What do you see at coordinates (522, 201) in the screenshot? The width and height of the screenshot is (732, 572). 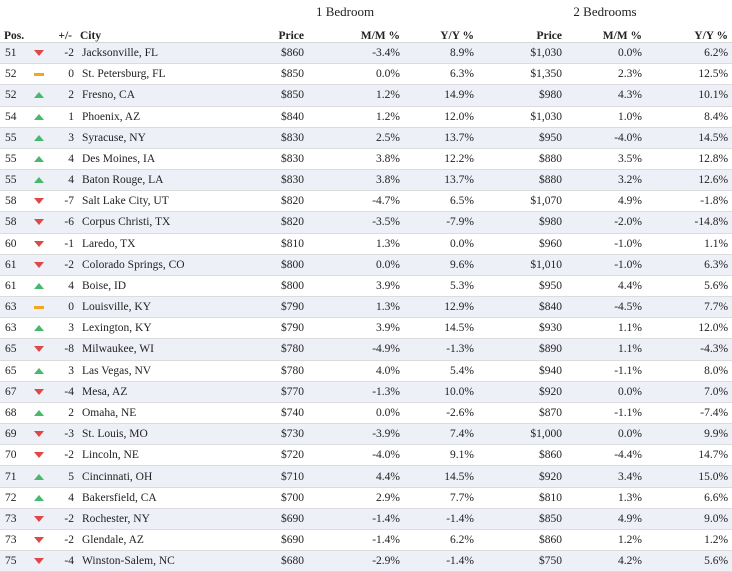 I see `row-price-2br: $1,070` at bounding box center [522, 201].